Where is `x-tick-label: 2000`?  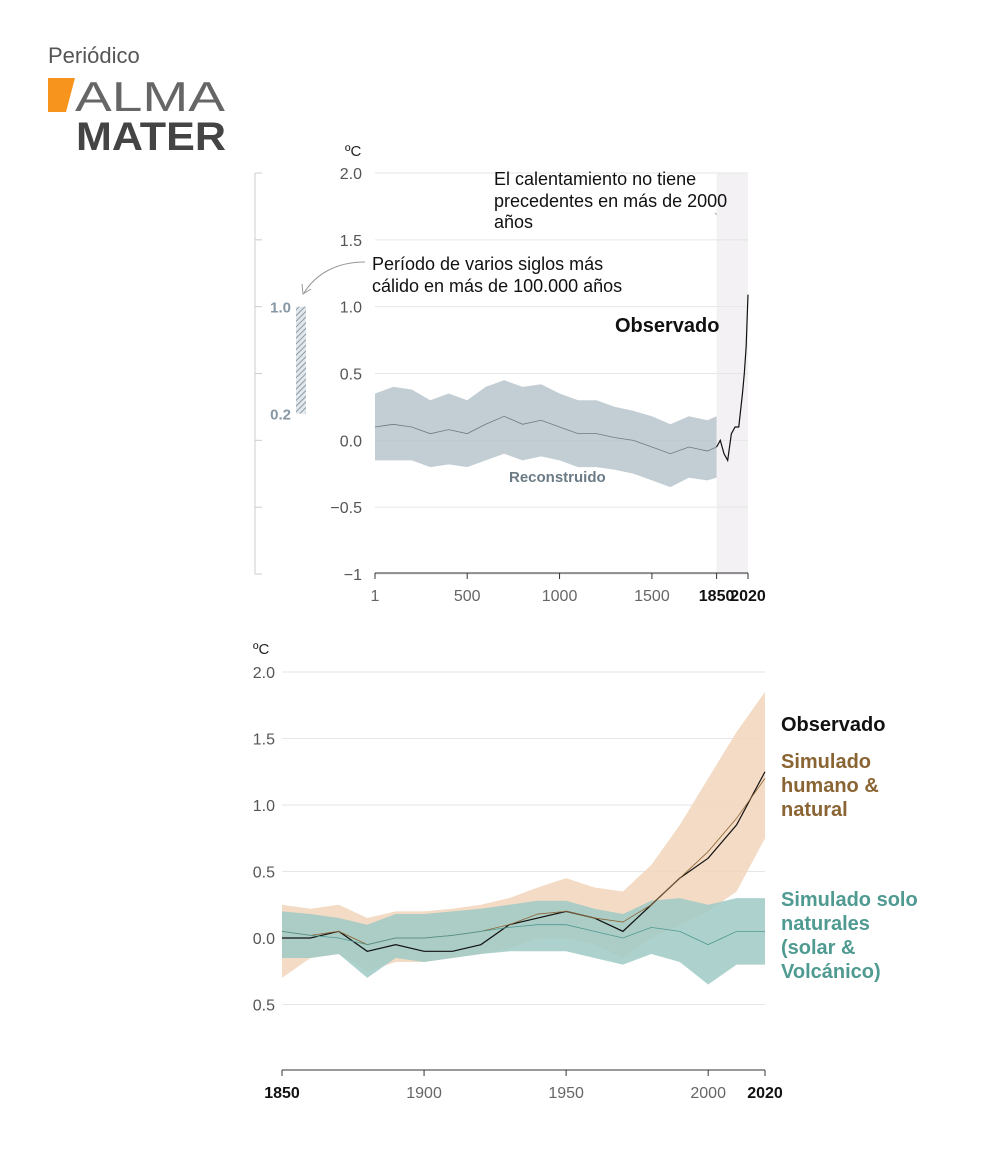 x-tick-label: 2000 is located at coordinates (708, 1093).